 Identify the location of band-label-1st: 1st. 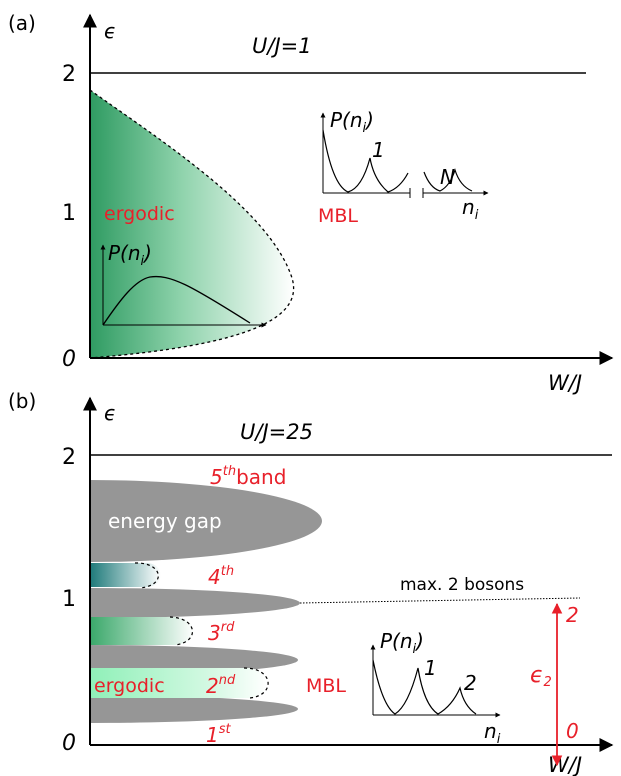
(219, 734).